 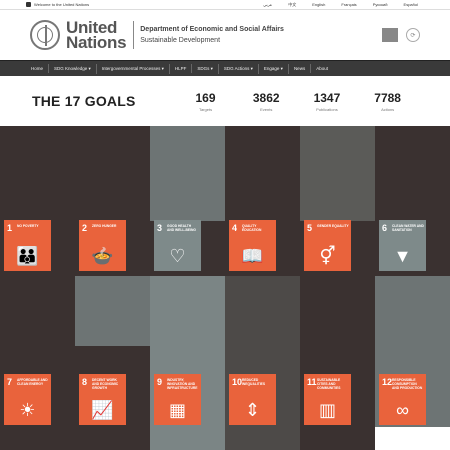 What do you see at coordinates (28, 4) in the screenshot?
I see `un-gateway-icon` at bounding box center [28, 4].